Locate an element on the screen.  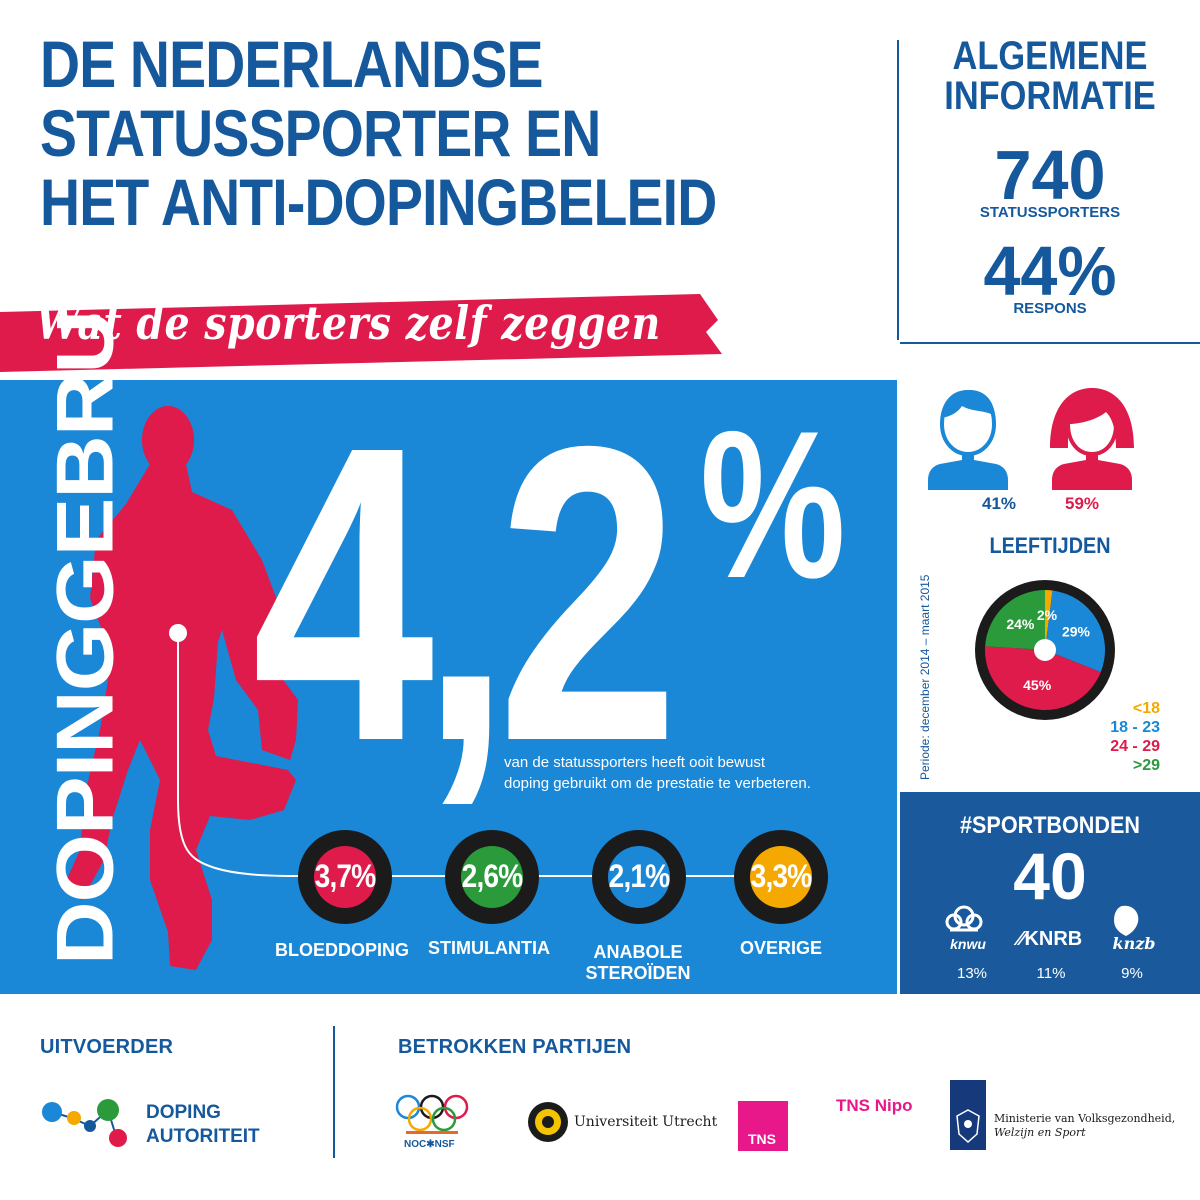
pie-label-1: 29% is located at coordinates (1076, 632).